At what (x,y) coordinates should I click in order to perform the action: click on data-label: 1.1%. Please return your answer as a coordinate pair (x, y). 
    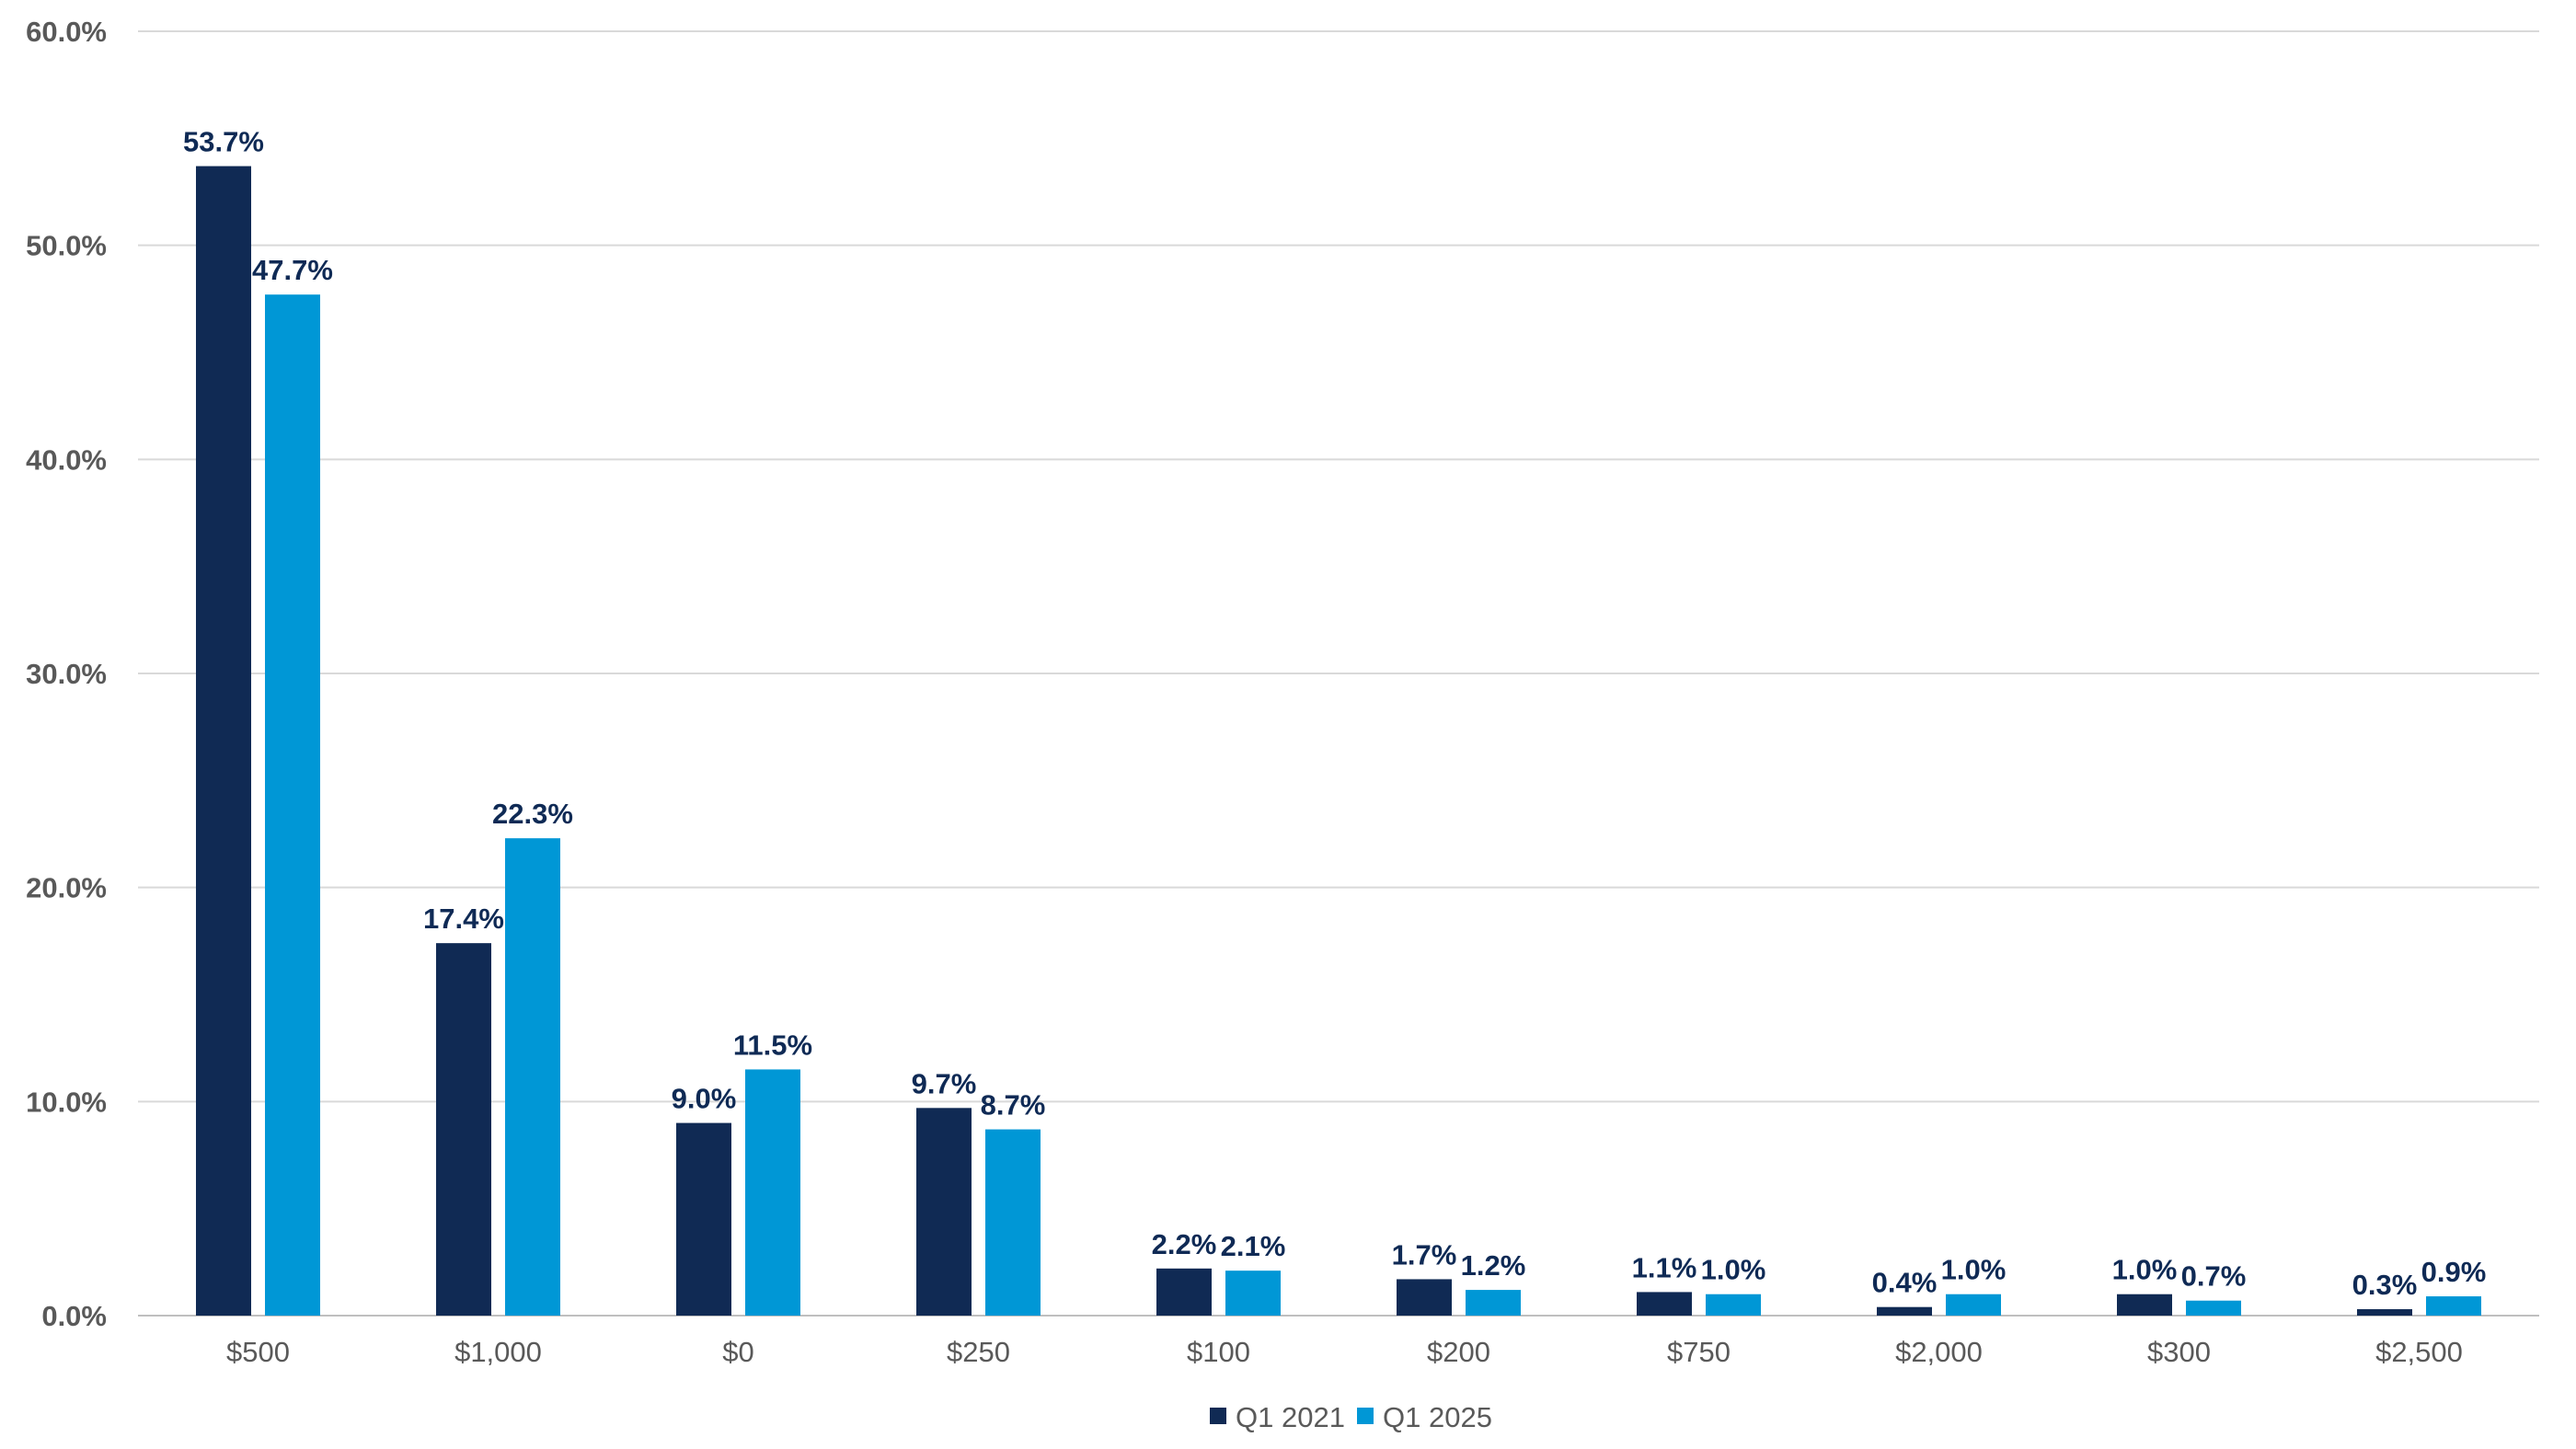
    Looking at the image, I should click on (1664, 1267).